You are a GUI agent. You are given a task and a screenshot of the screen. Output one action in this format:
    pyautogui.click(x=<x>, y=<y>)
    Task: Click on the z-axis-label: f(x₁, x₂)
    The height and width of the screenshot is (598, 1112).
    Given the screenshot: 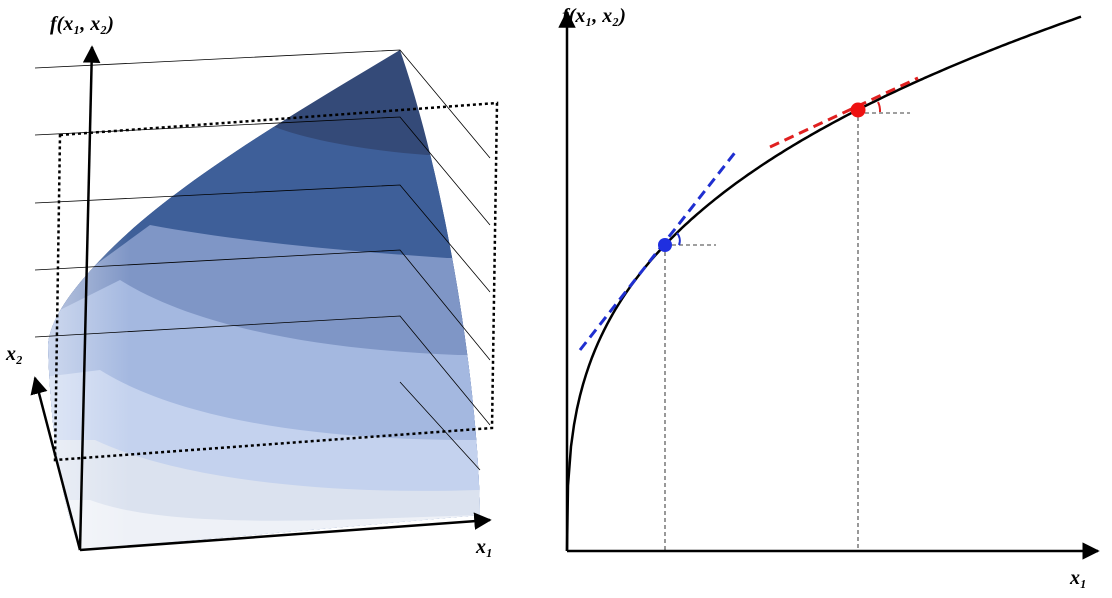 What is the action you would take?
    pyautogui.click(x=82, y=24)
    